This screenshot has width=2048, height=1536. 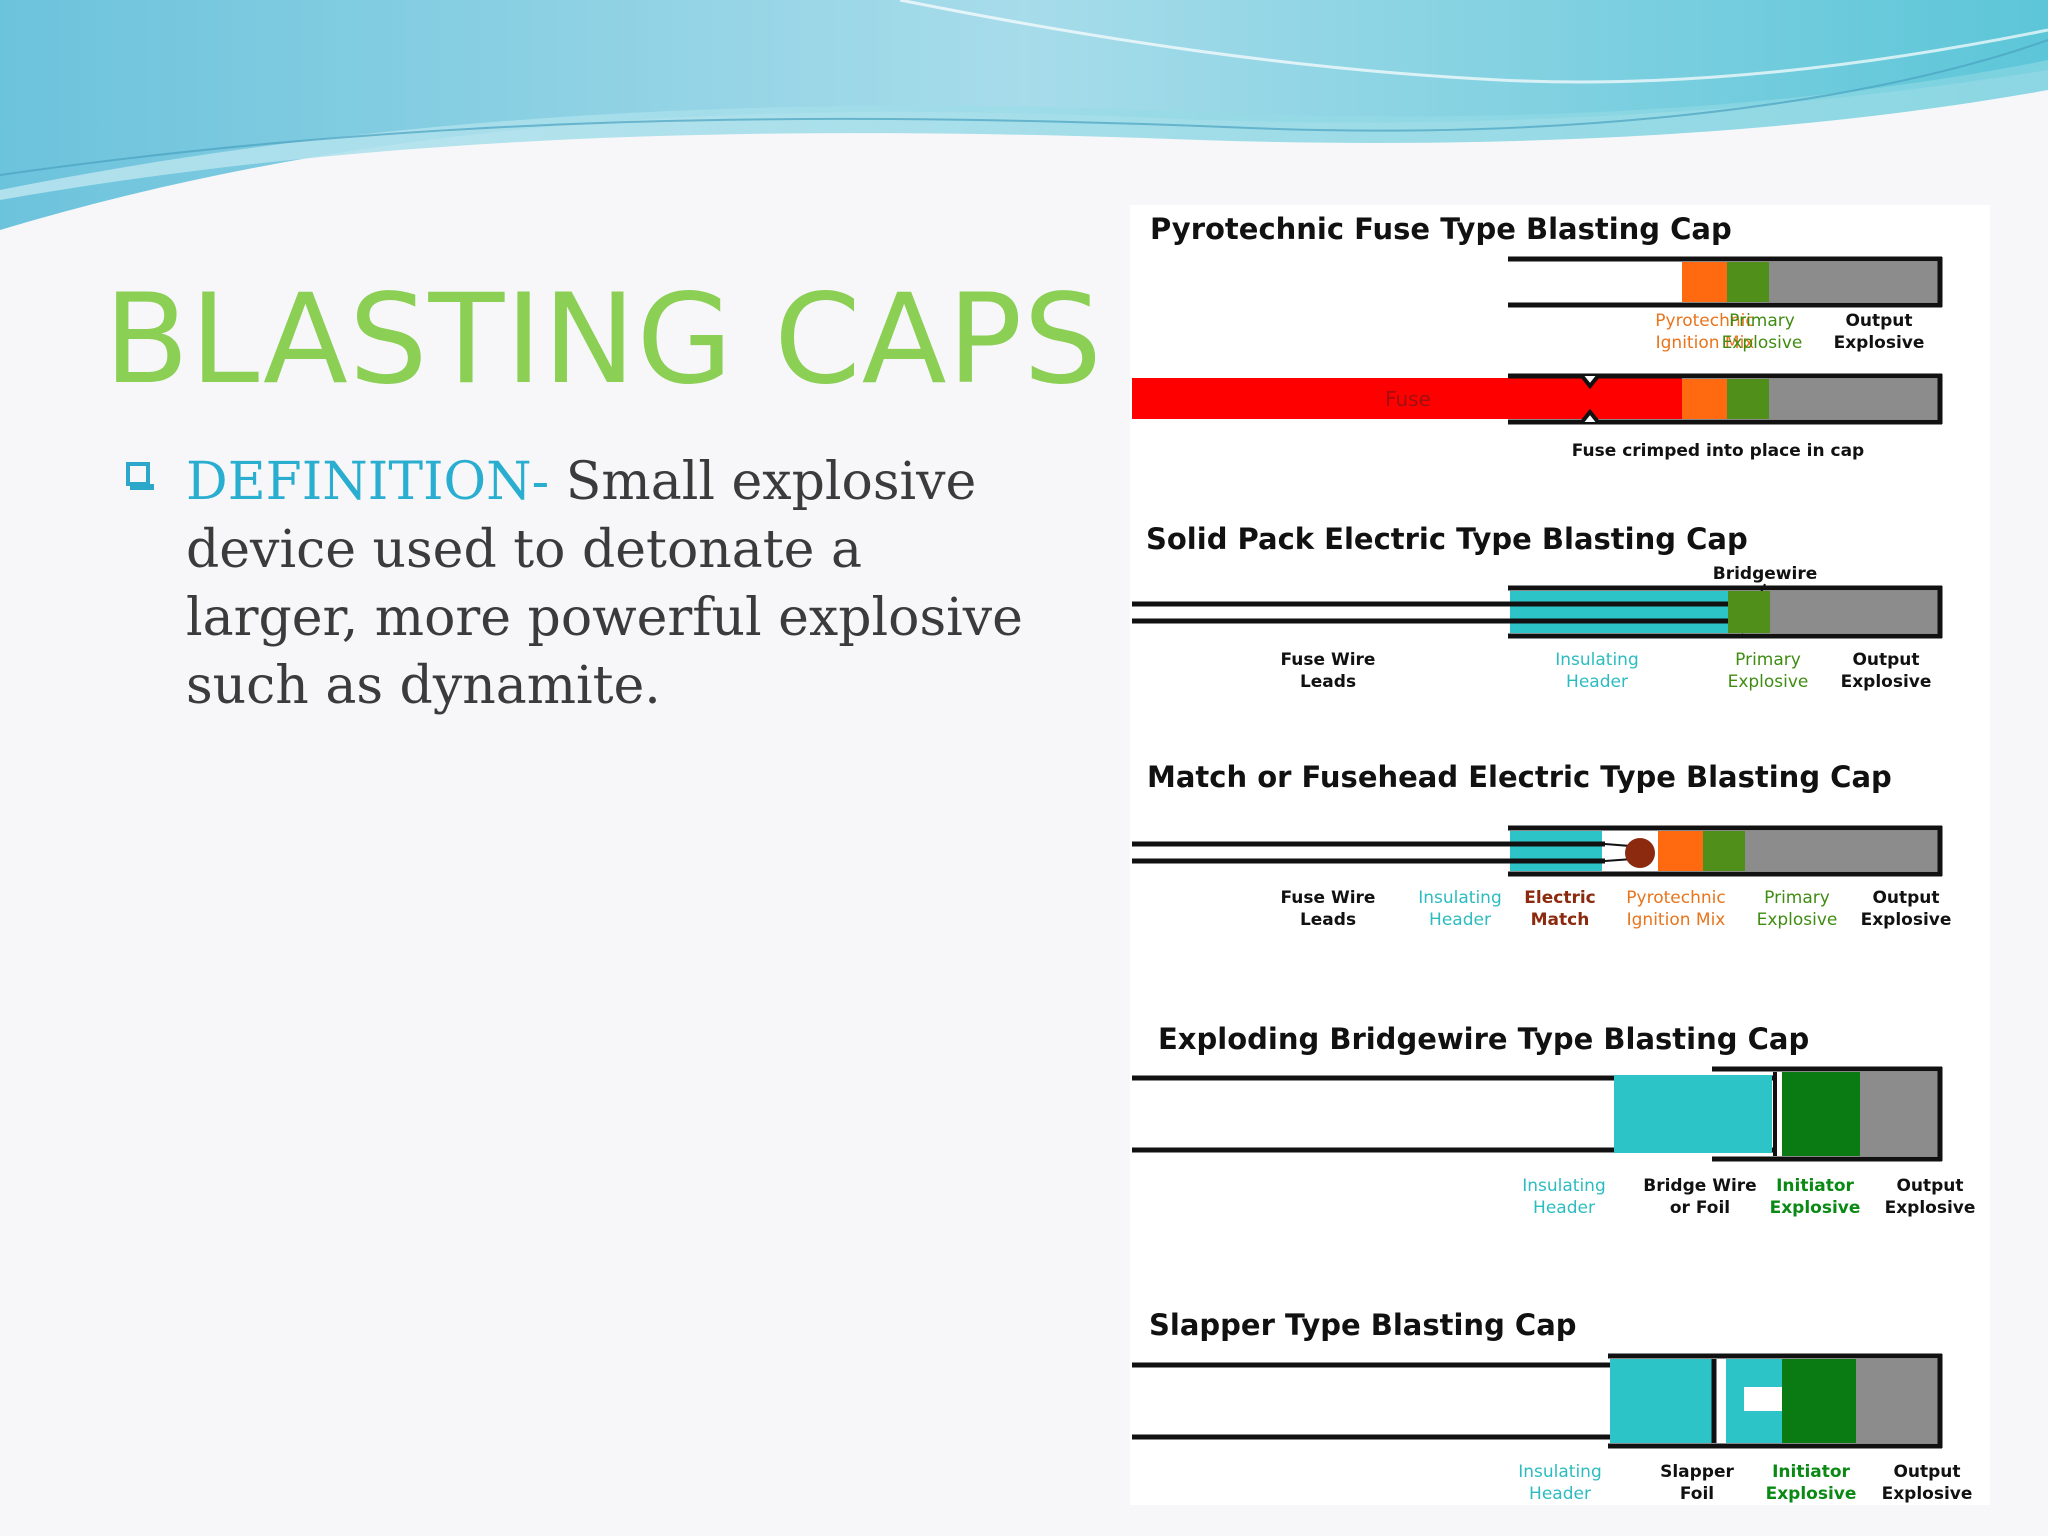 I want to click on slide-title: BLASTING CAPS, so click(x=604, y=340).